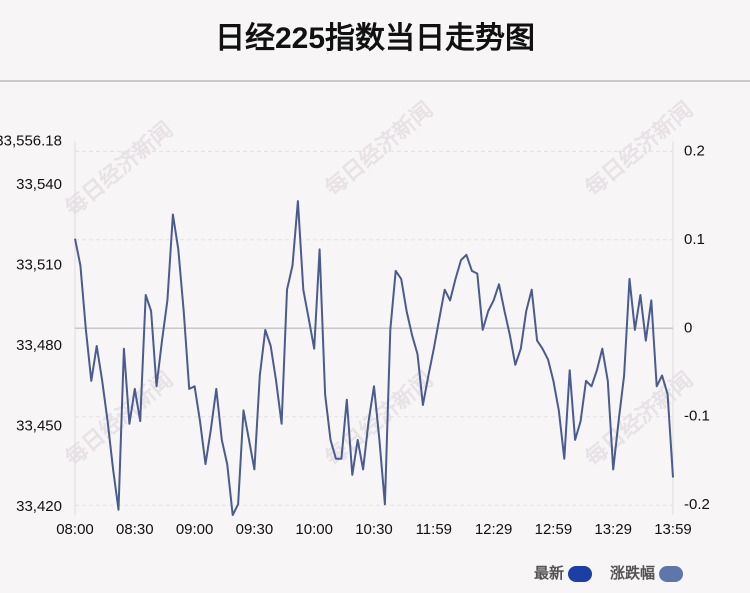 The height and width of the screenshot is (593, 750). What do you see at coordinates (697, 416) in the screenshot?
I see `y2-tick-label: -0.1` at bounding box center [697, 416].